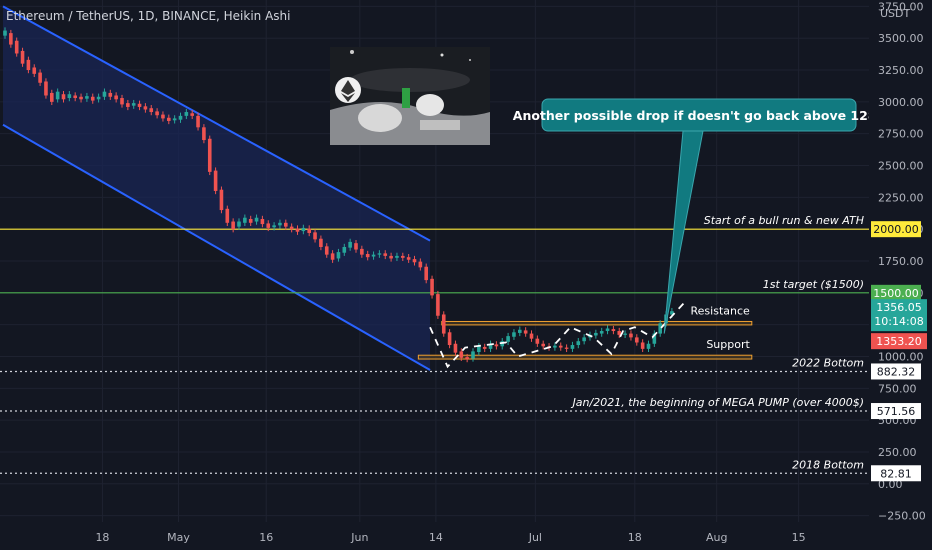  What do you see at coordinates (898, 321) in the screenshot?
I see `countdown-label: 10:14:08` at bounding box center [898, 321].